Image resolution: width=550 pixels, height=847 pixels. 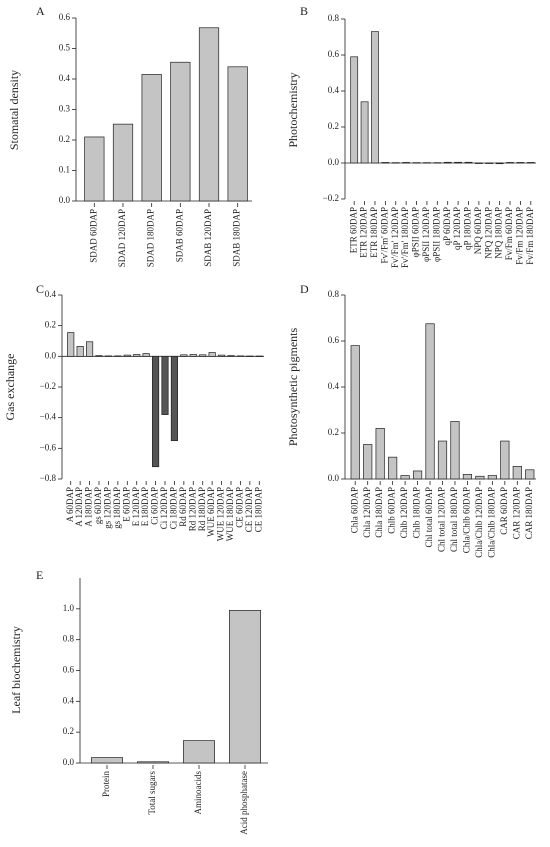 I want to click on x-tick-label: Chla/Chlb 180DAP, so click(x=491, y=522).